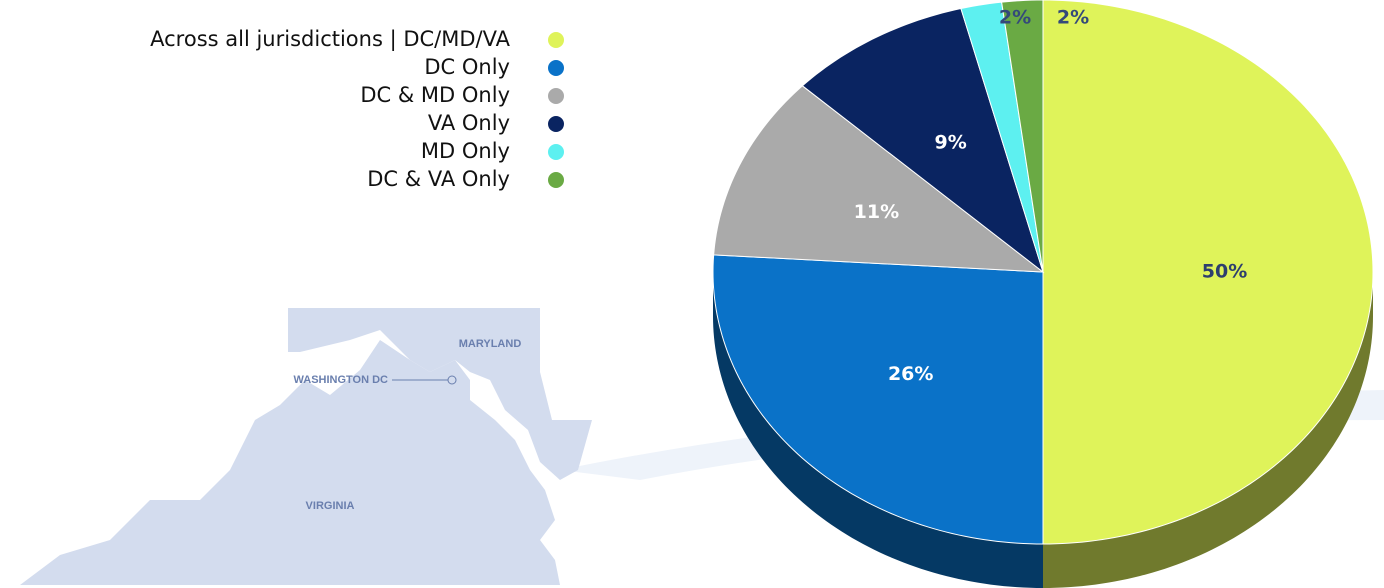  Describe the element at coordinates (910, 374) in the screenshot. I see `data-label: 26%` at that location.